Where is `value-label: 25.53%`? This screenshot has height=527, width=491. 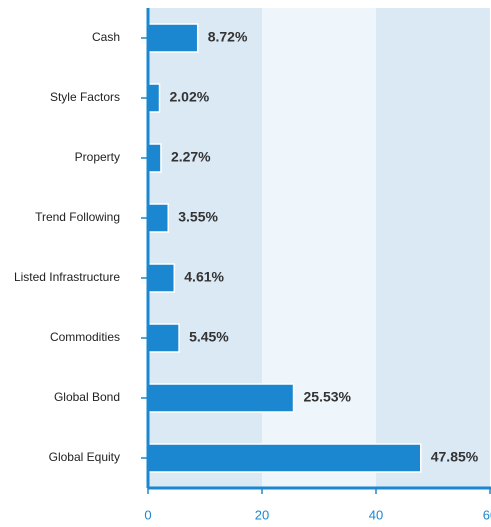 value-label: 25.53% is located at coordinates (328, 397).